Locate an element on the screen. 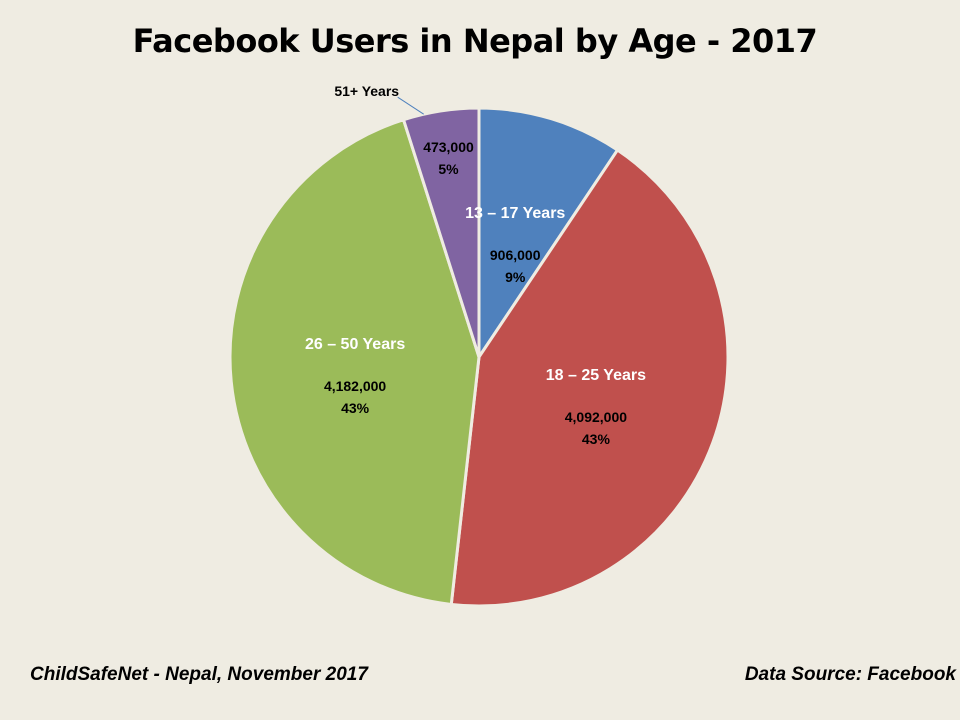 This screenshot has height=720, width=960. value-label-18-25-years: 4,092,000 is located at coordinates (596, 417).